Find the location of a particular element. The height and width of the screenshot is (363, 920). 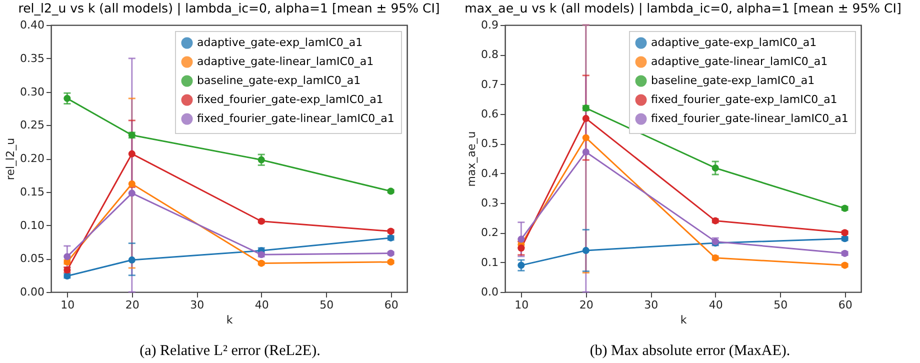

y-tick-label: 0.00 is located at coordinates (32, 292).